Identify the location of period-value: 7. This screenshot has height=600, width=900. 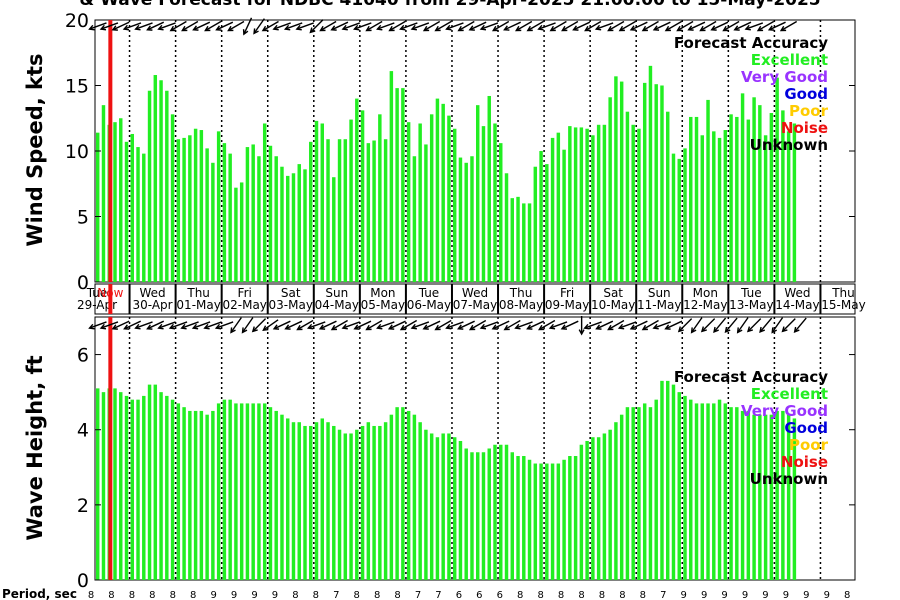
(336, 595).